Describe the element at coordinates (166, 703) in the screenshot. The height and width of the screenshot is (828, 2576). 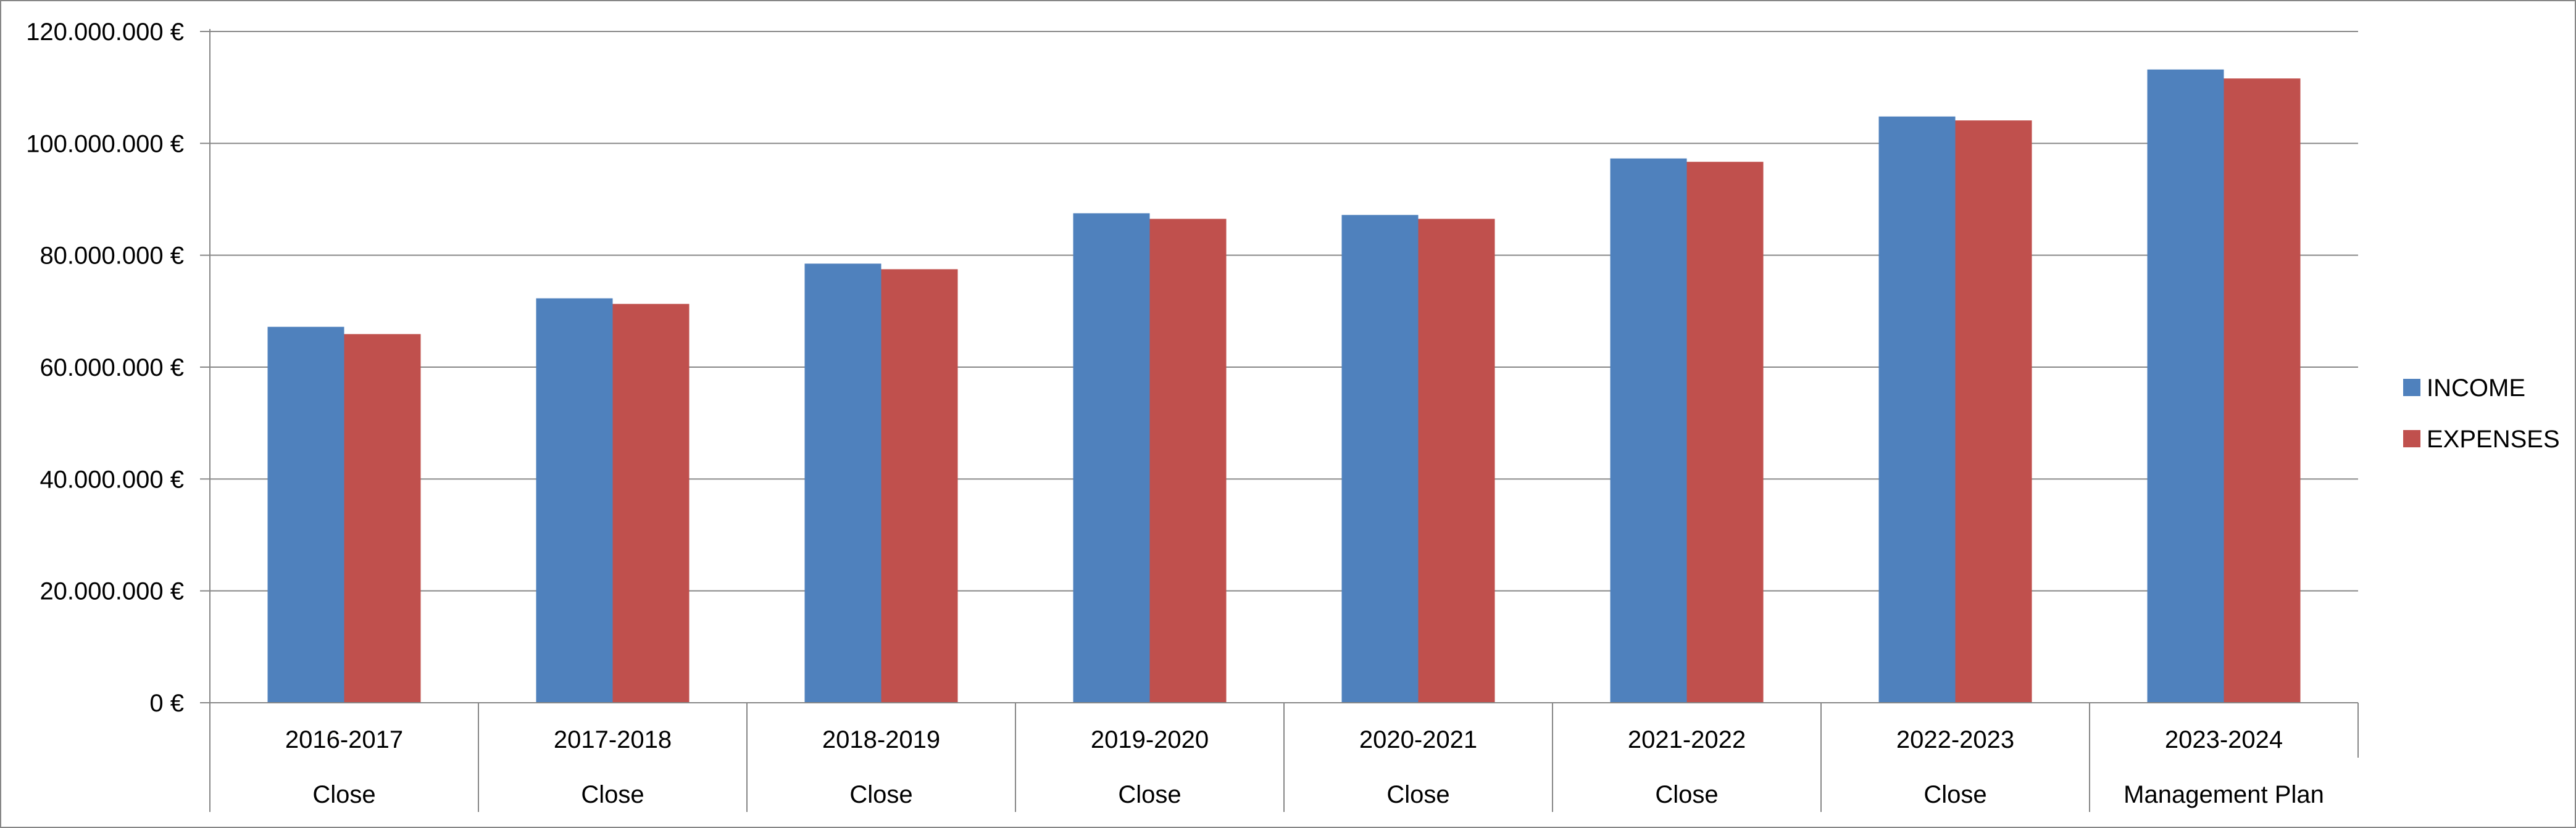
I see `y-tick-label: 0 €` at that location.